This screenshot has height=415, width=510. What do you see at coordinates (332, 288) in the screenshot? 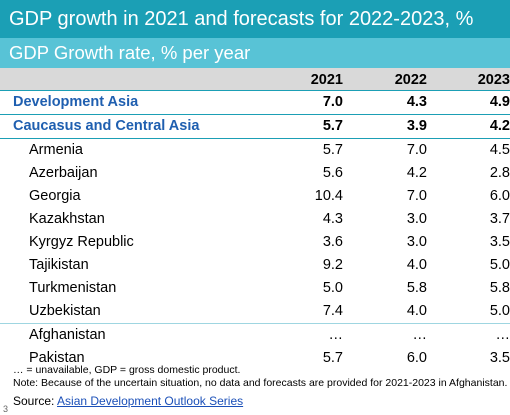
I see `value-2021: 5.0` at bounding box center [332, 288].